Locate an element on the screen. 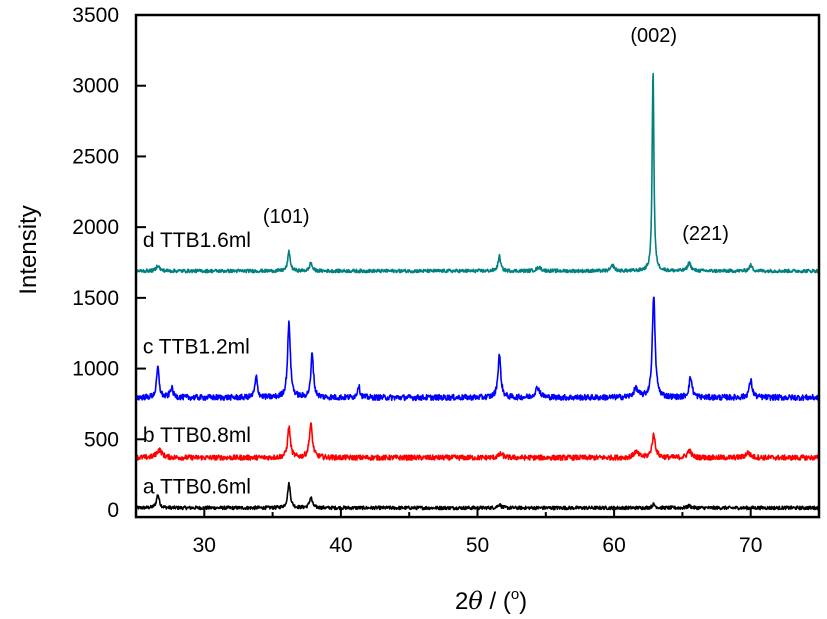  peak-annotation: (002) is located at coordinates (653, 36).